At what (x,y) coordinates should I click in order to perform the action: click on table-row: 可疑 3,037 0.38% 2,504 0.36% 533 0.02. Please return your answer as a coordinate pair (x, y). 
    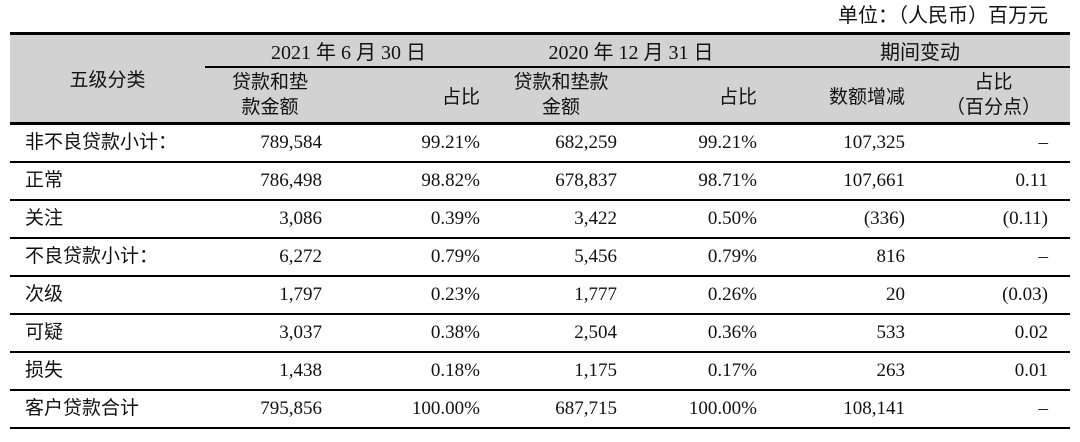
    Looking at the image, I should click on (540, 333).